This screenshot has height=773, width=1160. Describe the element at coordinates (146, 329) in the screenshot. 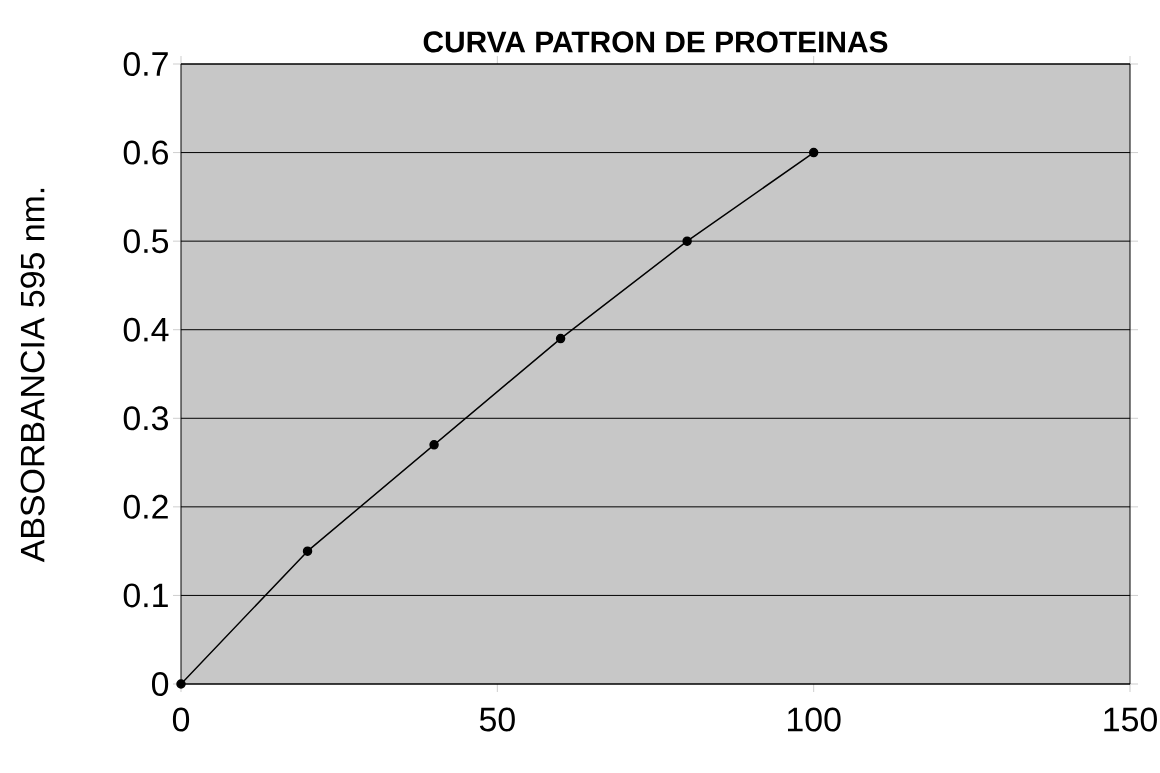

I see `y-tick-label: 0.4` at that location.